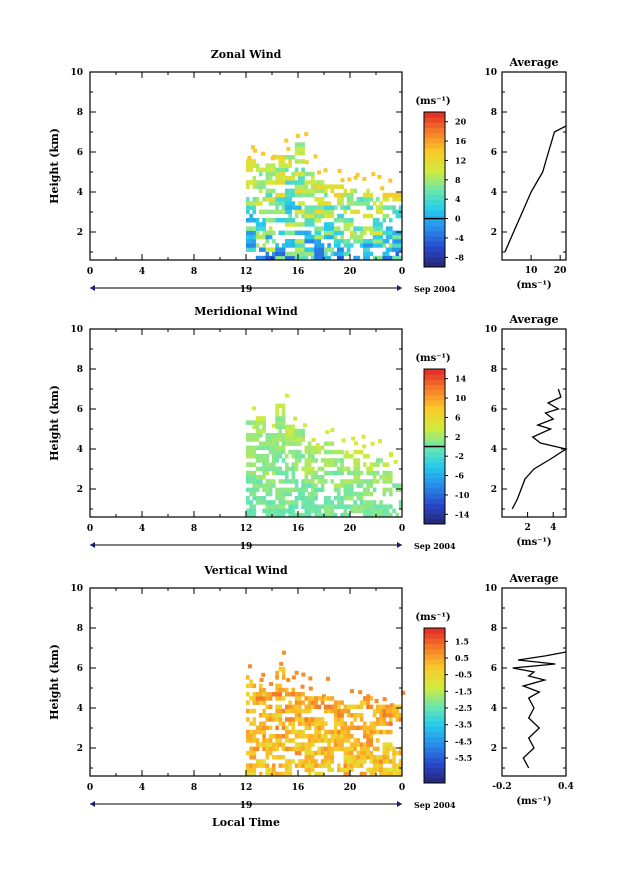 This screenshot has height=873, width=619. What do you see at coordinates (494, 370) in the screenshot?
I see `average-y-tick-label: 8` at bounding box center [494, 370].